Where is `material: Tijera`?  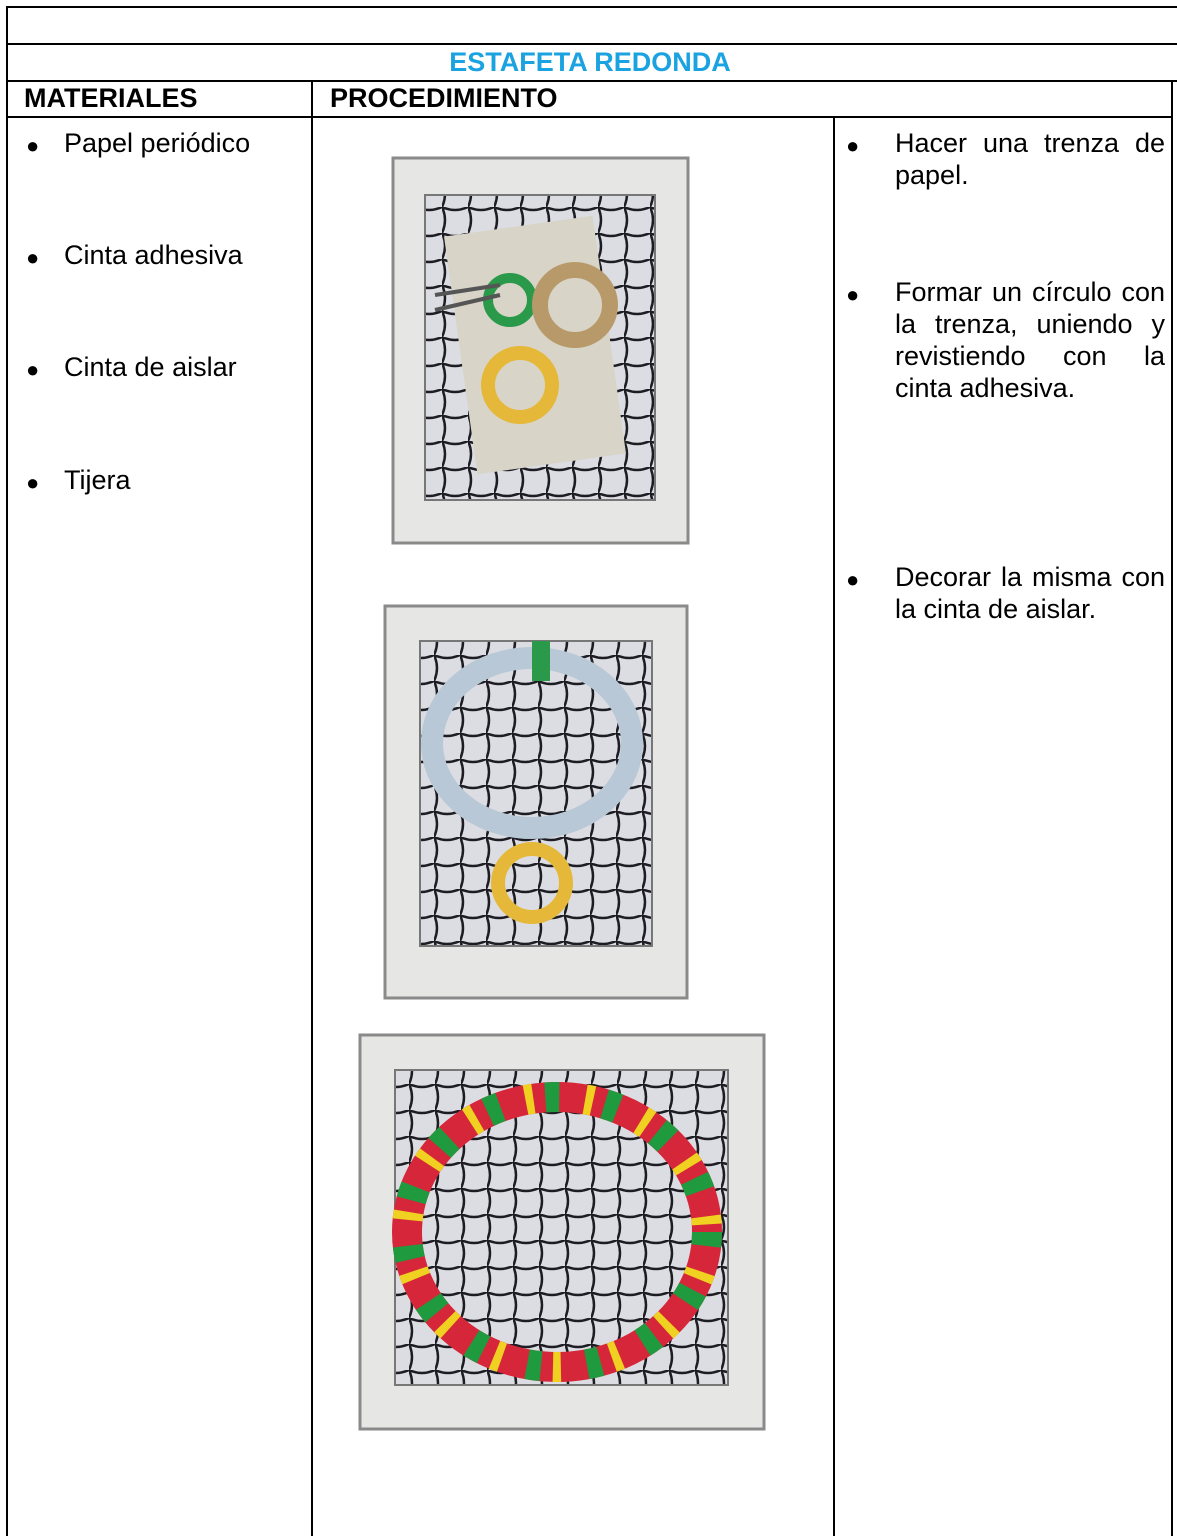 material: Tijera is located at coordinates (97, 480).